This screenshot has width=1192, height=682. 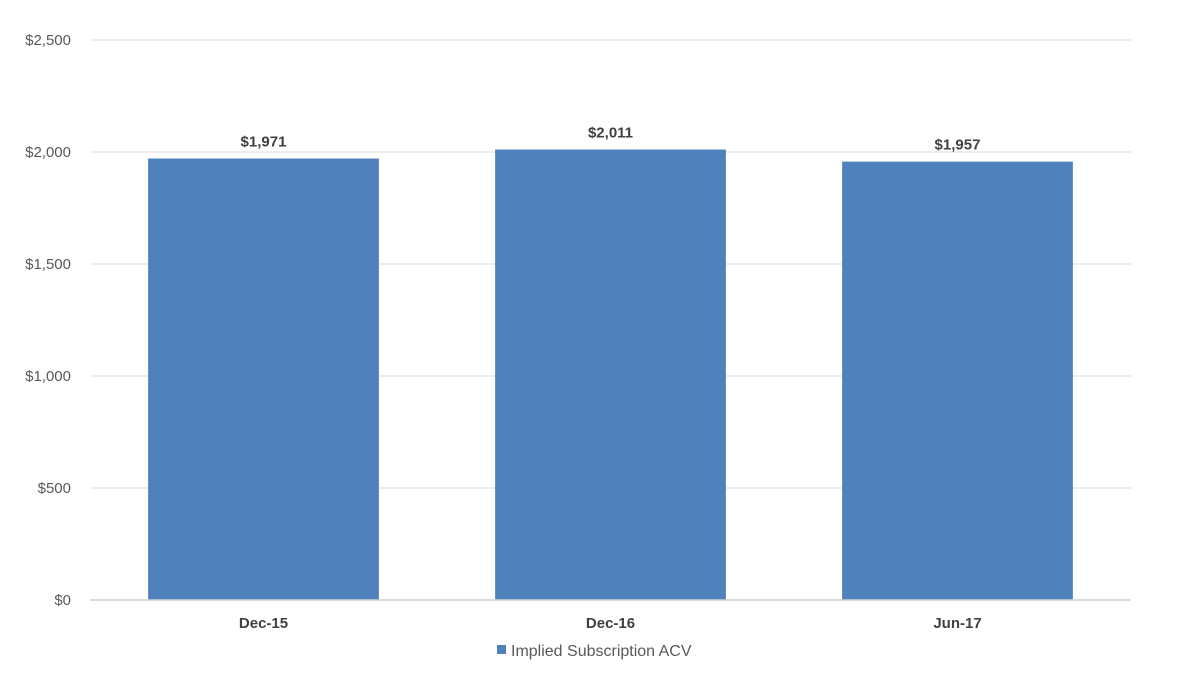 What do you see at coordinates (501, 649) in the screenshot?
I see `legend-swatch-icon` at bounding box center [501, 649].